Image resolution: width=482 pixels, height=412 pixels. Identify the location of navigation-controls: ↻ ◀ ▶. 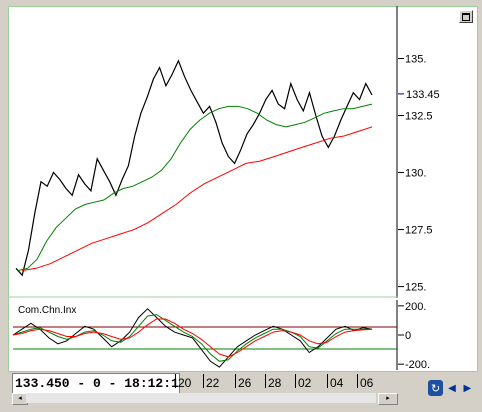
(451, 390).